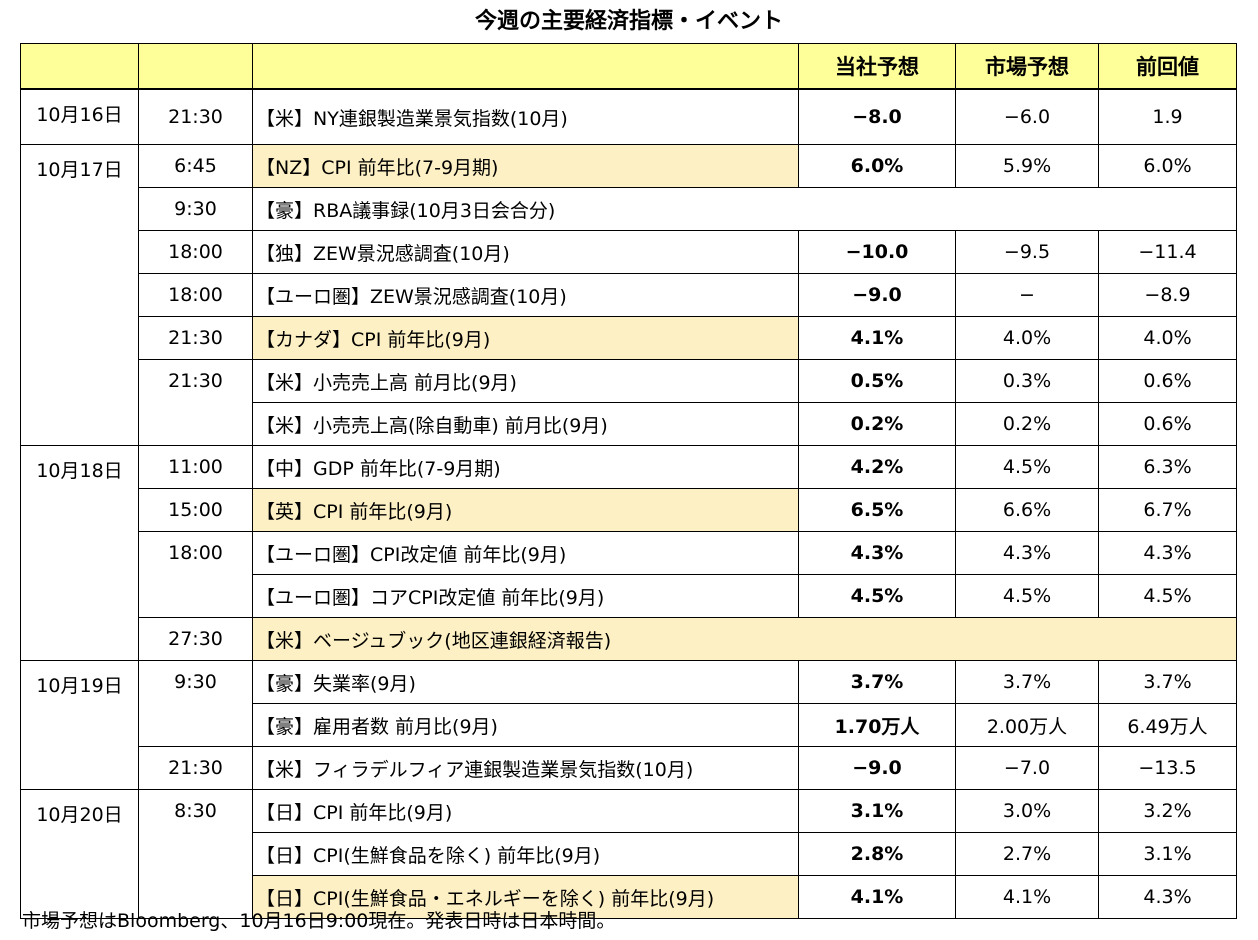  Describe the element at coordinates (525, 553) in the screenshot. I see `event-cell: 【ユーロ圏】CPI改定値 前年比(9月)` at that location.